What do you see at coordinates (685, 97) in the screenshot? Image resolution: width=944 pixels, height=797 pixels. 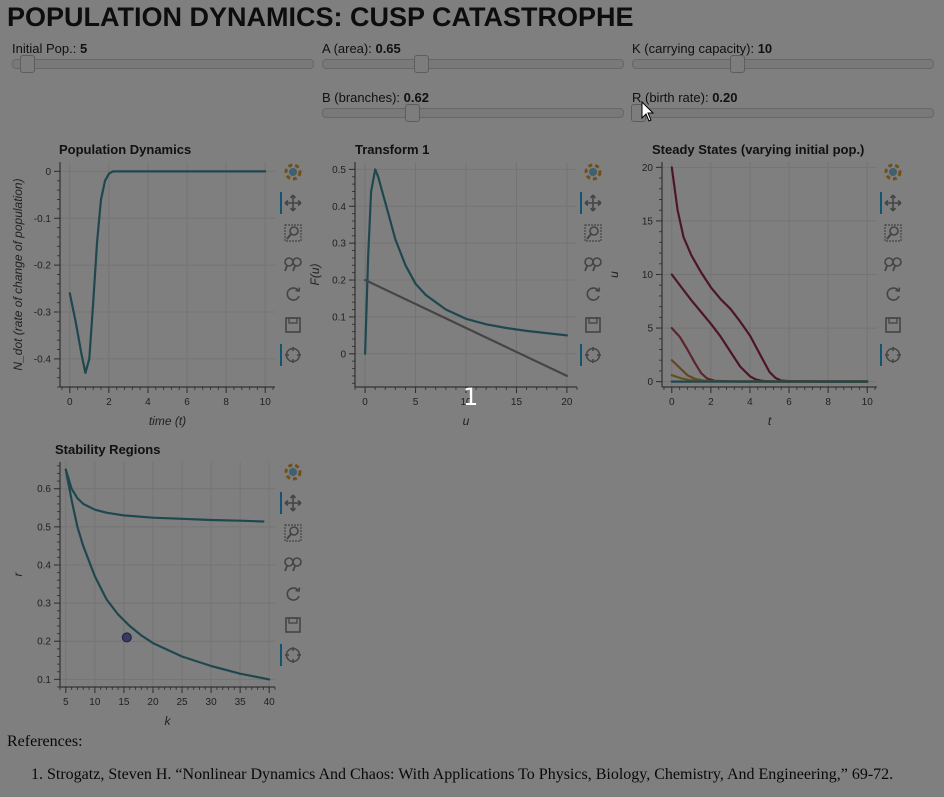 I see `birth-rate-label: R (birth rate): 0.20` at bounding box center [685, 97].